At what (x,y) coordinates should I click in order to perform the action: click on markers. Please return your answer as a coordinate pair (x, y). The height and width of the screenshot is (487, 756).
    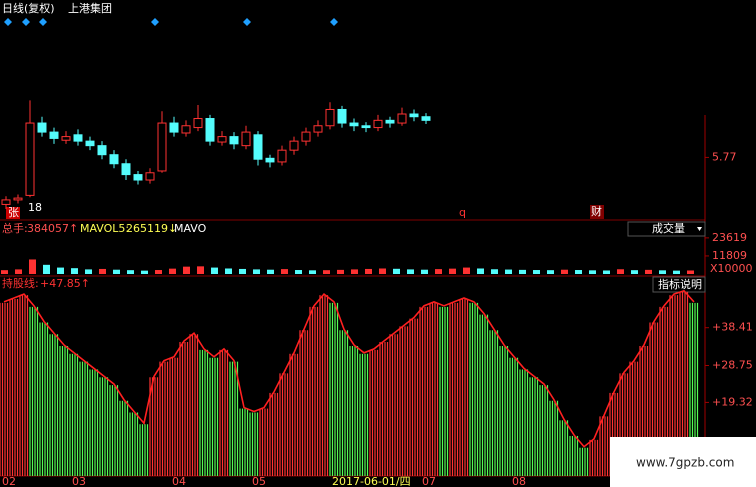
    Looking at the image, I should click on (171, 22).